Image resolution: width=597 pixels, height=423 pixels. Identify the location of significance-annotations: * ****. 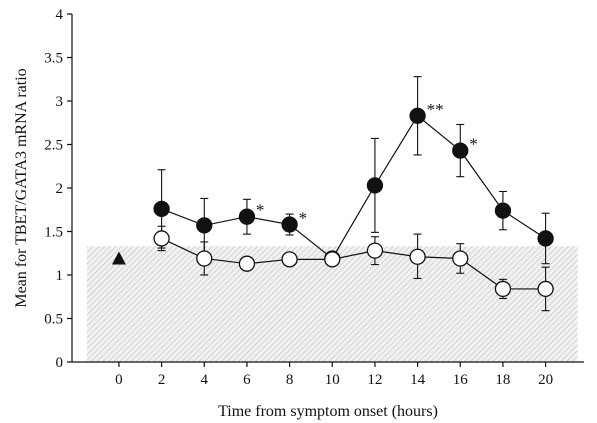
(367, 164).